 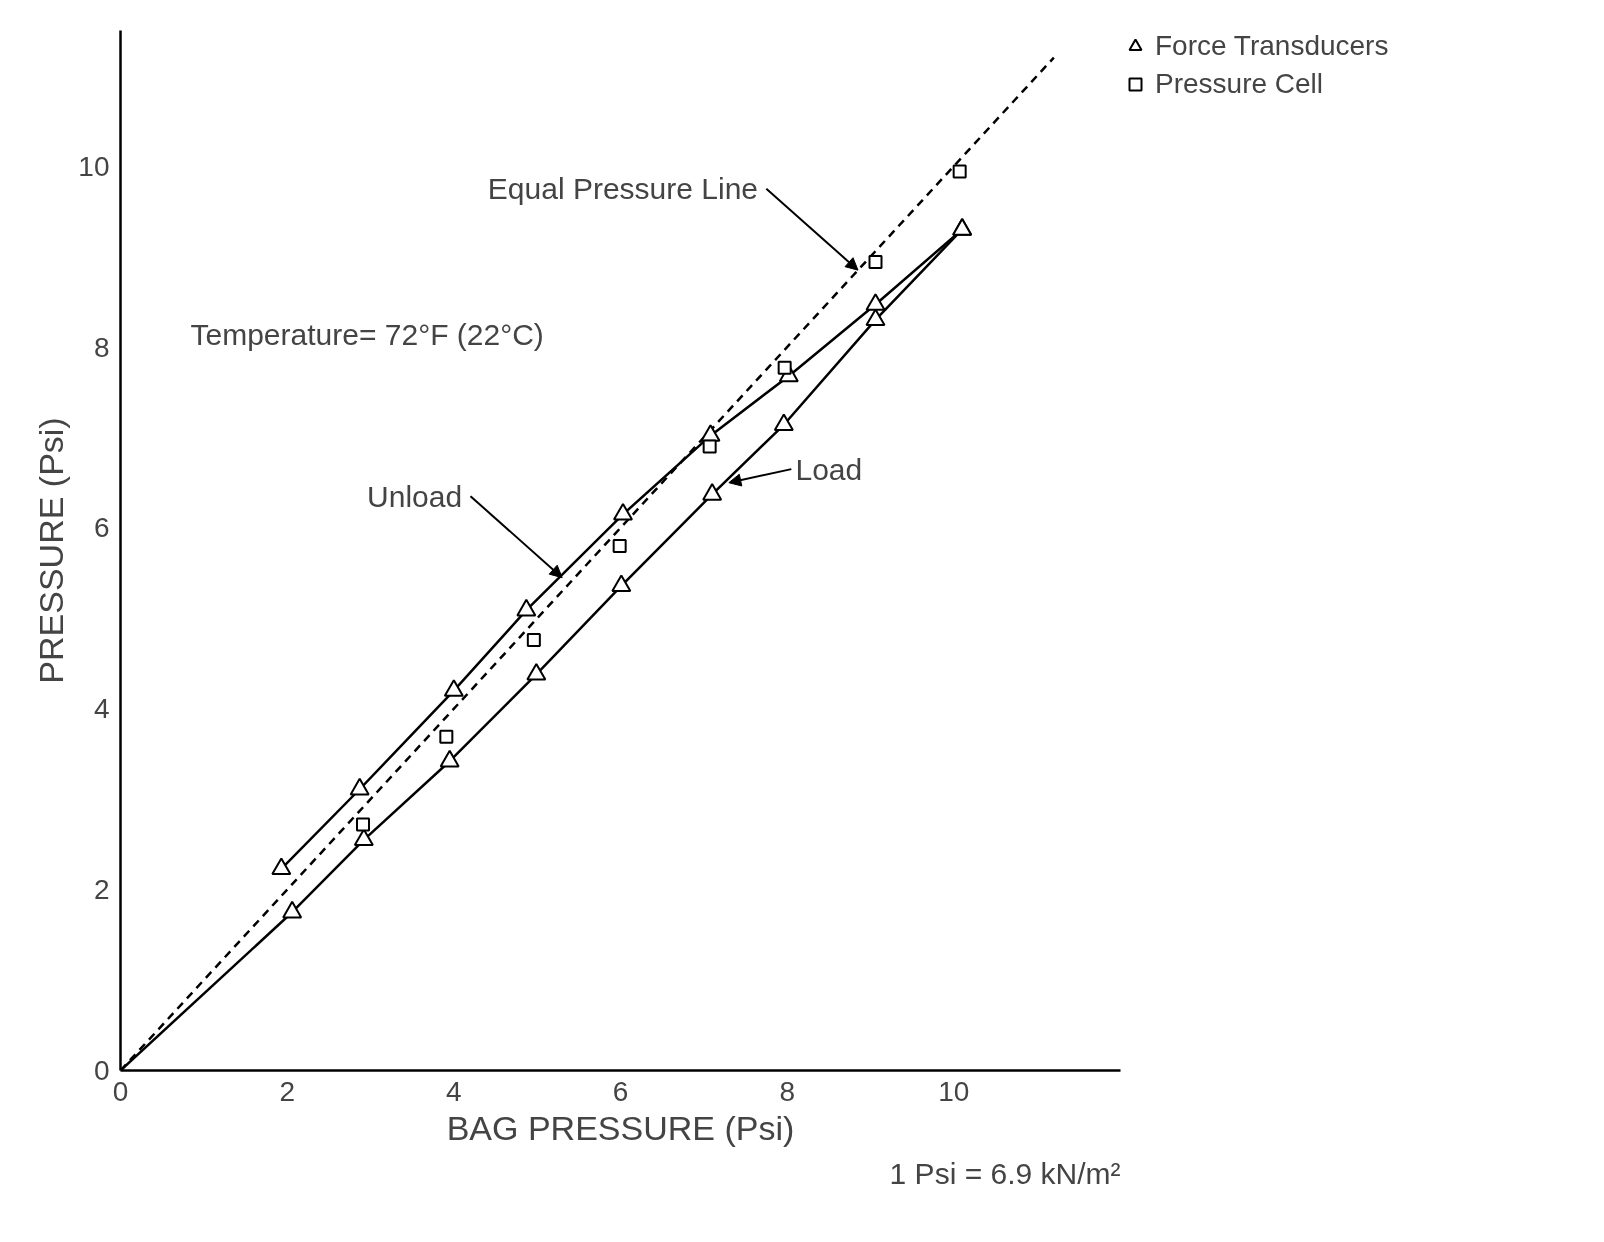 What do you see at coordinates (1005, 1173) in the screenshot?
I see `text: 1 Psi = 6.9 kN/m²` at bounding box center [1005, 1173].